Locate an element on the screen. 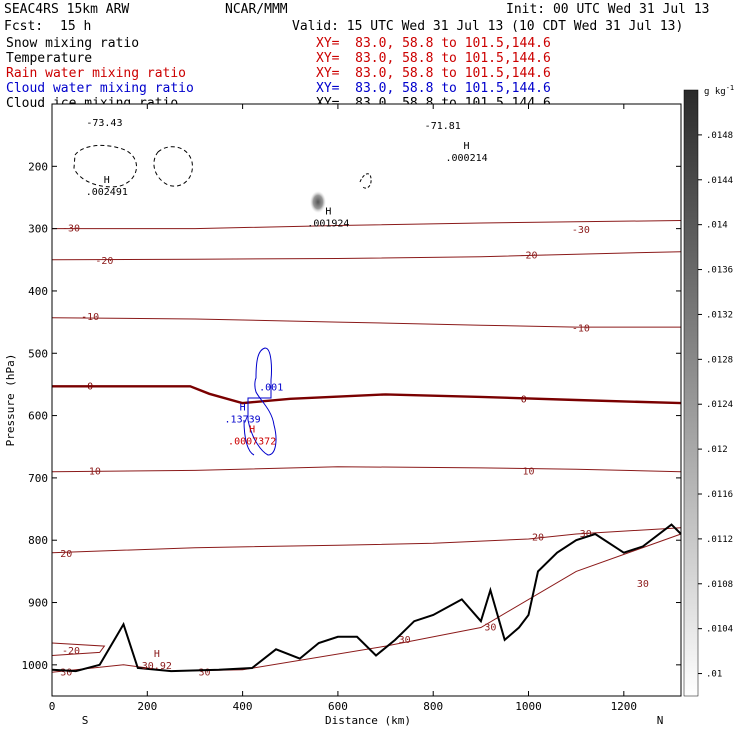  colorbar-tick-label: .0148 is located at coordinates (719, 136).